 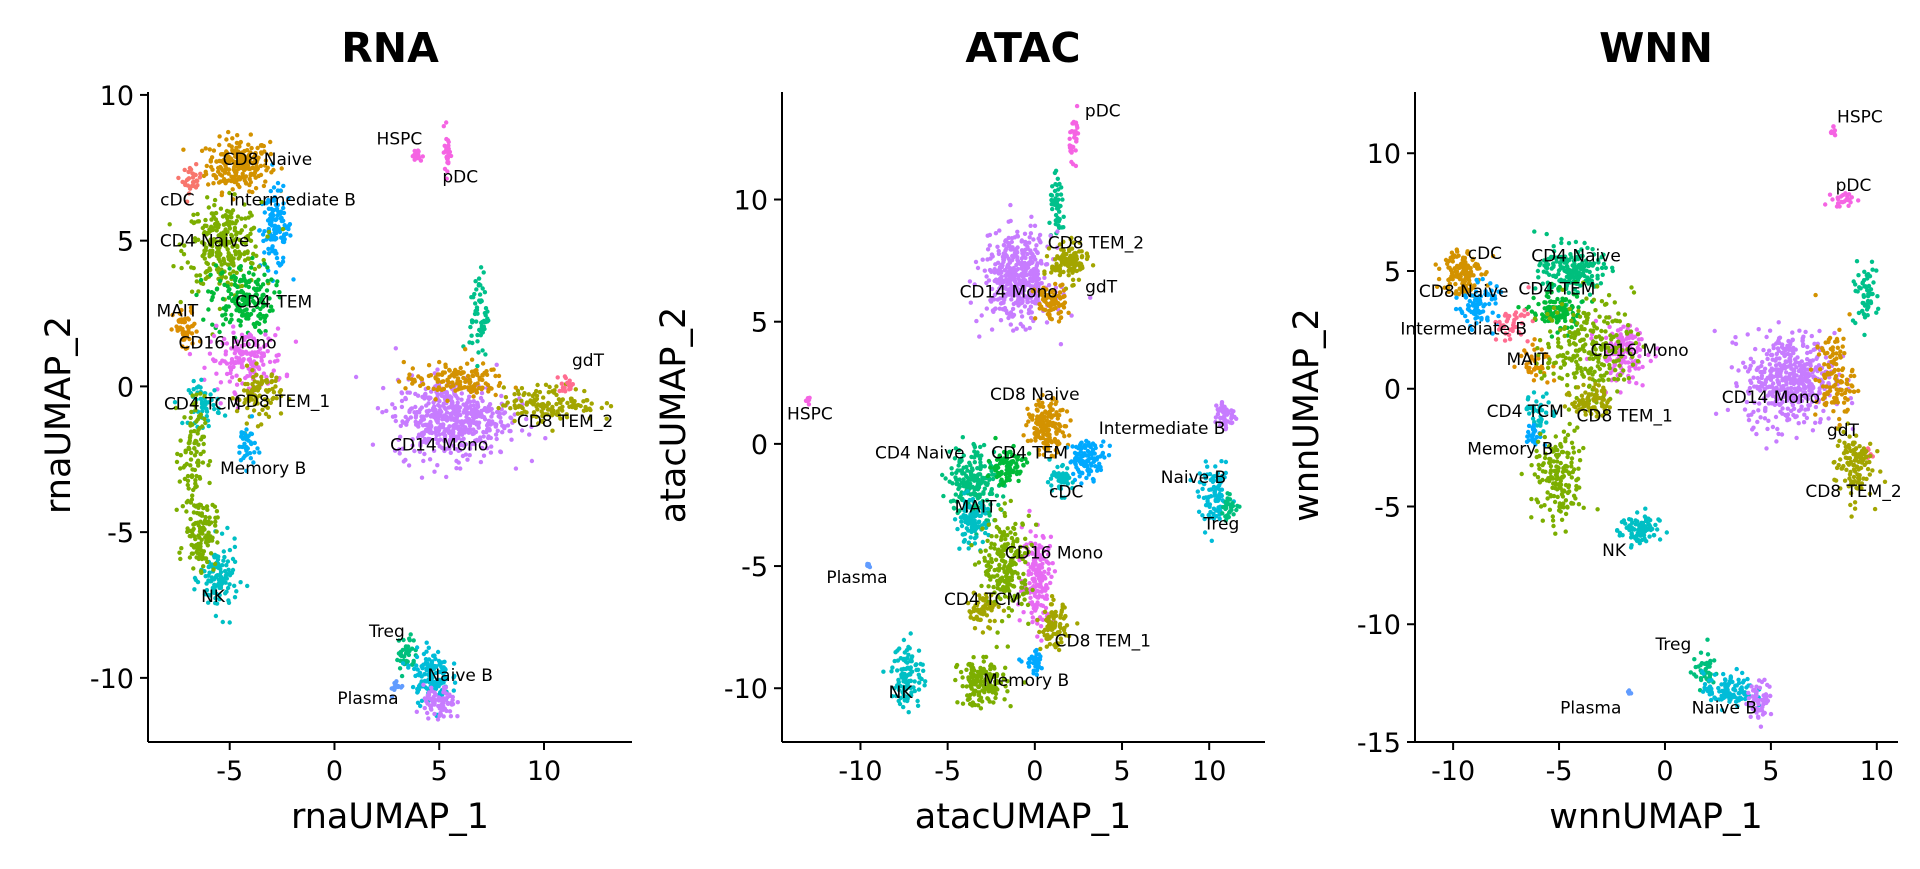 What do you see at coordinates (439, 771) in the screenshot?
I see `x-tick-label: 5` at bounding box center [439, 771].